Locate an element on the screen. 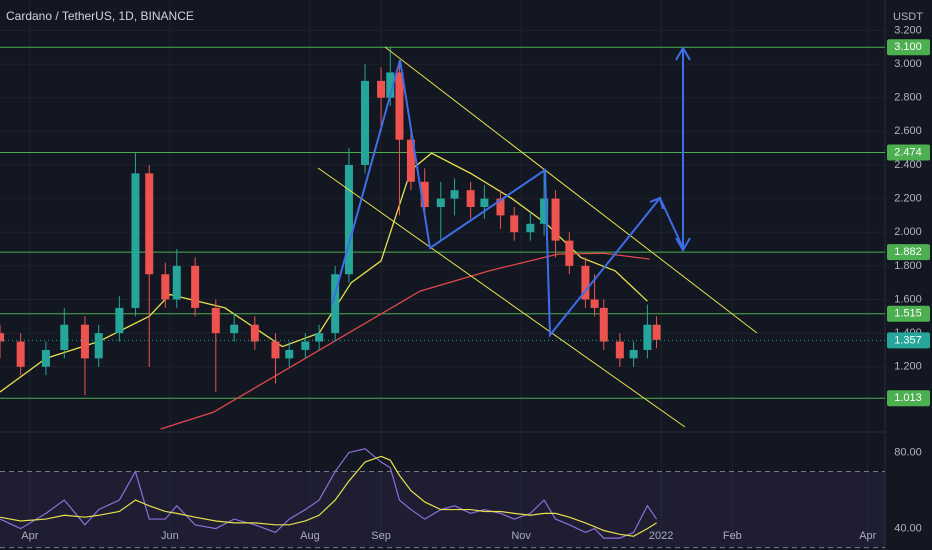 The image size is (932, 550). chart-title: Cardano / TetherUS, 1D, BINANCE is located at coordinates (100, 16).